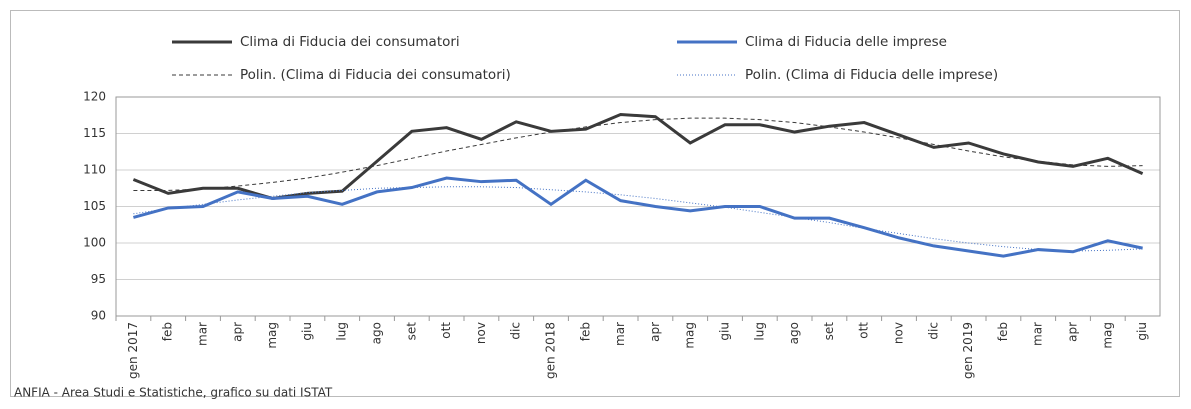  Describe the element at coordinates (94, 97) in the screenshot. I see `y-tick-label: 120` at that location.